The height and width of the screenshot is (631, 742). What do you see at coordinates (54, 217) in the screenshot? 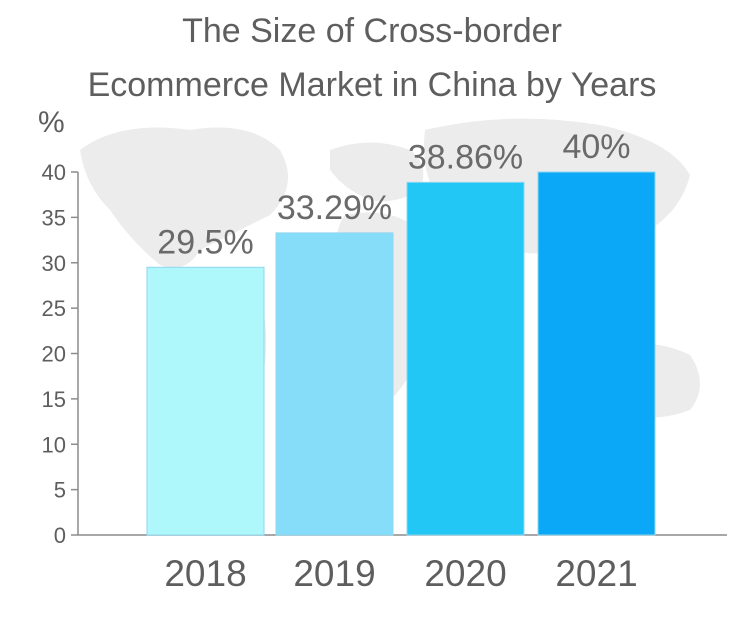
I see `y-tick-label: 35` at bounding box center [54, 217].